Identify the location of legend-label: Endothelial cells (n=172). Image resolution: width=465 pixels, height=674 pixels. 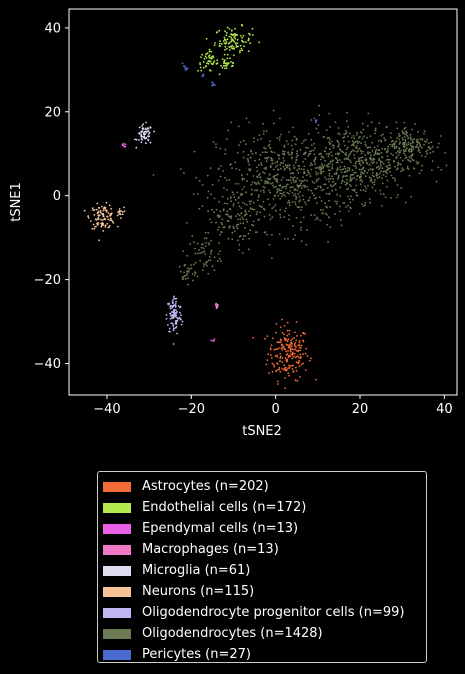
(224, 507).